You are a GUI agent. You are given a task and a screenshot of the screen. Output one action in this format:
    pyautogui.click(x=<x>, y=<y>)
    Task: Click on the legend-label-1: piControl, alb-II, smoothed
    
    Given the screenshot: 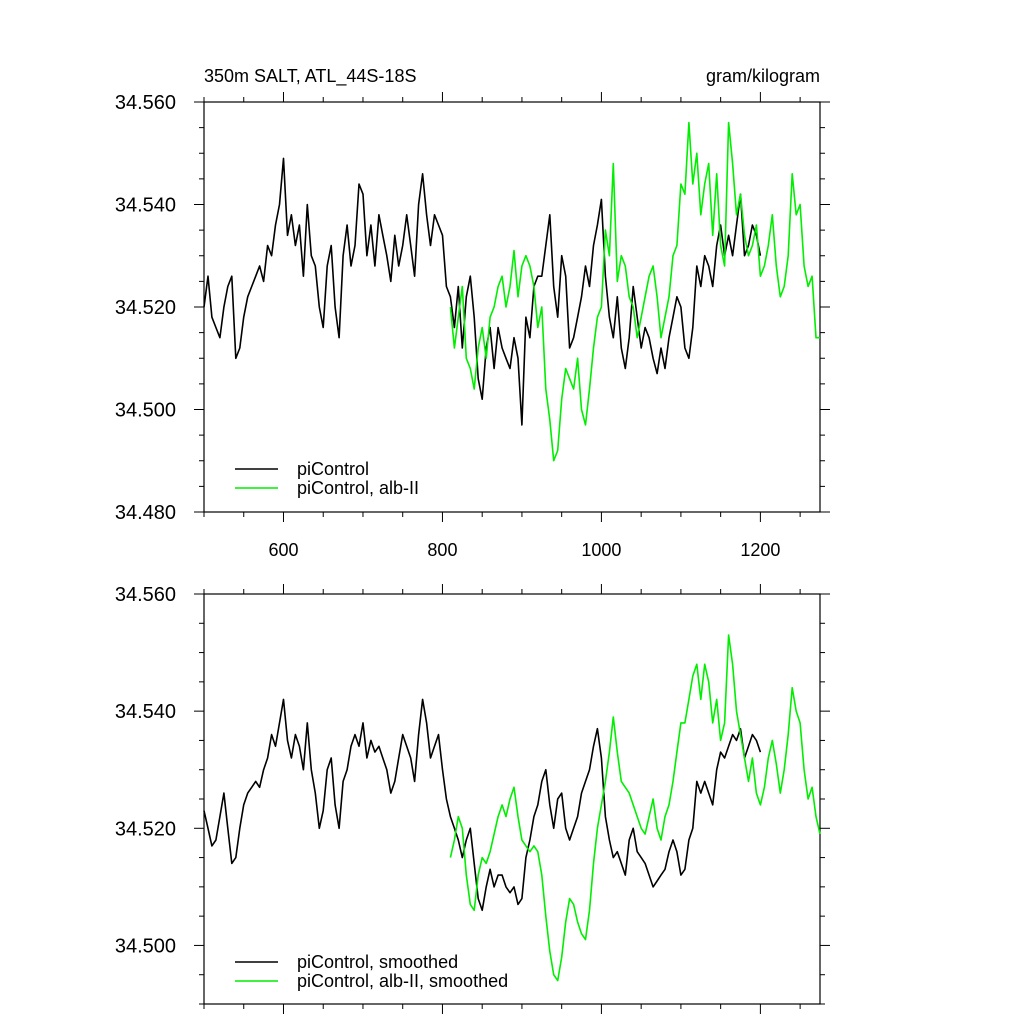 What is the action you would take?
    pyautogui.click(x=402, y=981)
    